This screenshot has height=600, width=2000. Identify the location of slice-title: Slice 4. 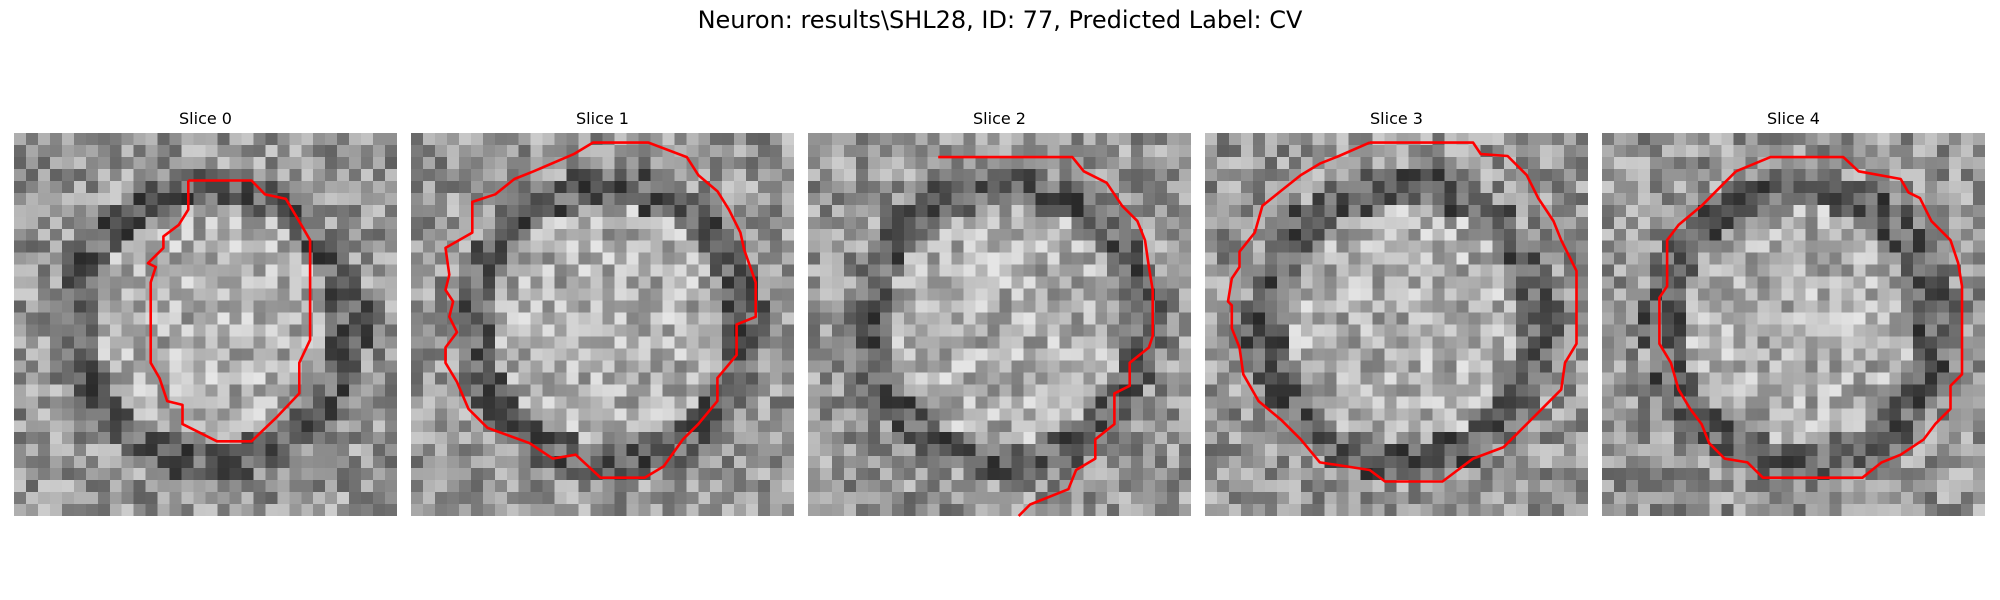
(1793, 118).